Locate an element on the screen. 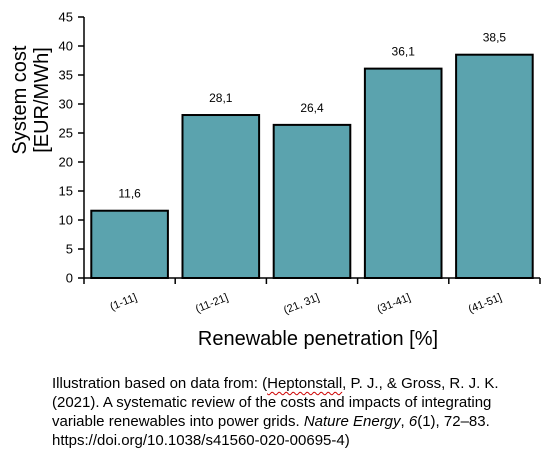 This screenshot has height=457, width=553. y-axis-label-line1: System cost is located at coordinates (20, 99).